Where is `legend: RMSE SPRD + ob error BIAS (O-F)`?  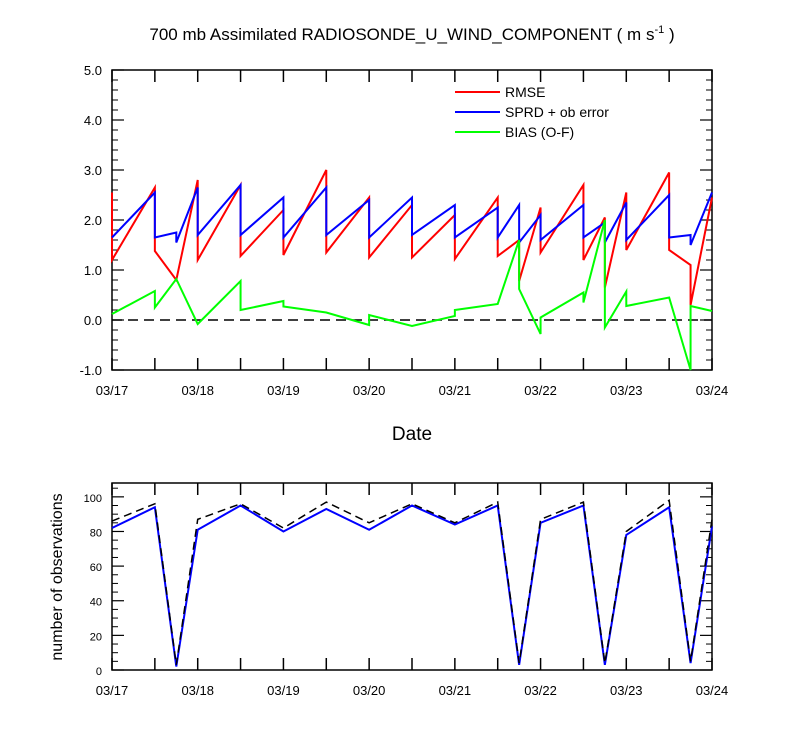
legend: RMSE SPRD + ob error BIAS (O-F) is located at coordinates (532, 112).